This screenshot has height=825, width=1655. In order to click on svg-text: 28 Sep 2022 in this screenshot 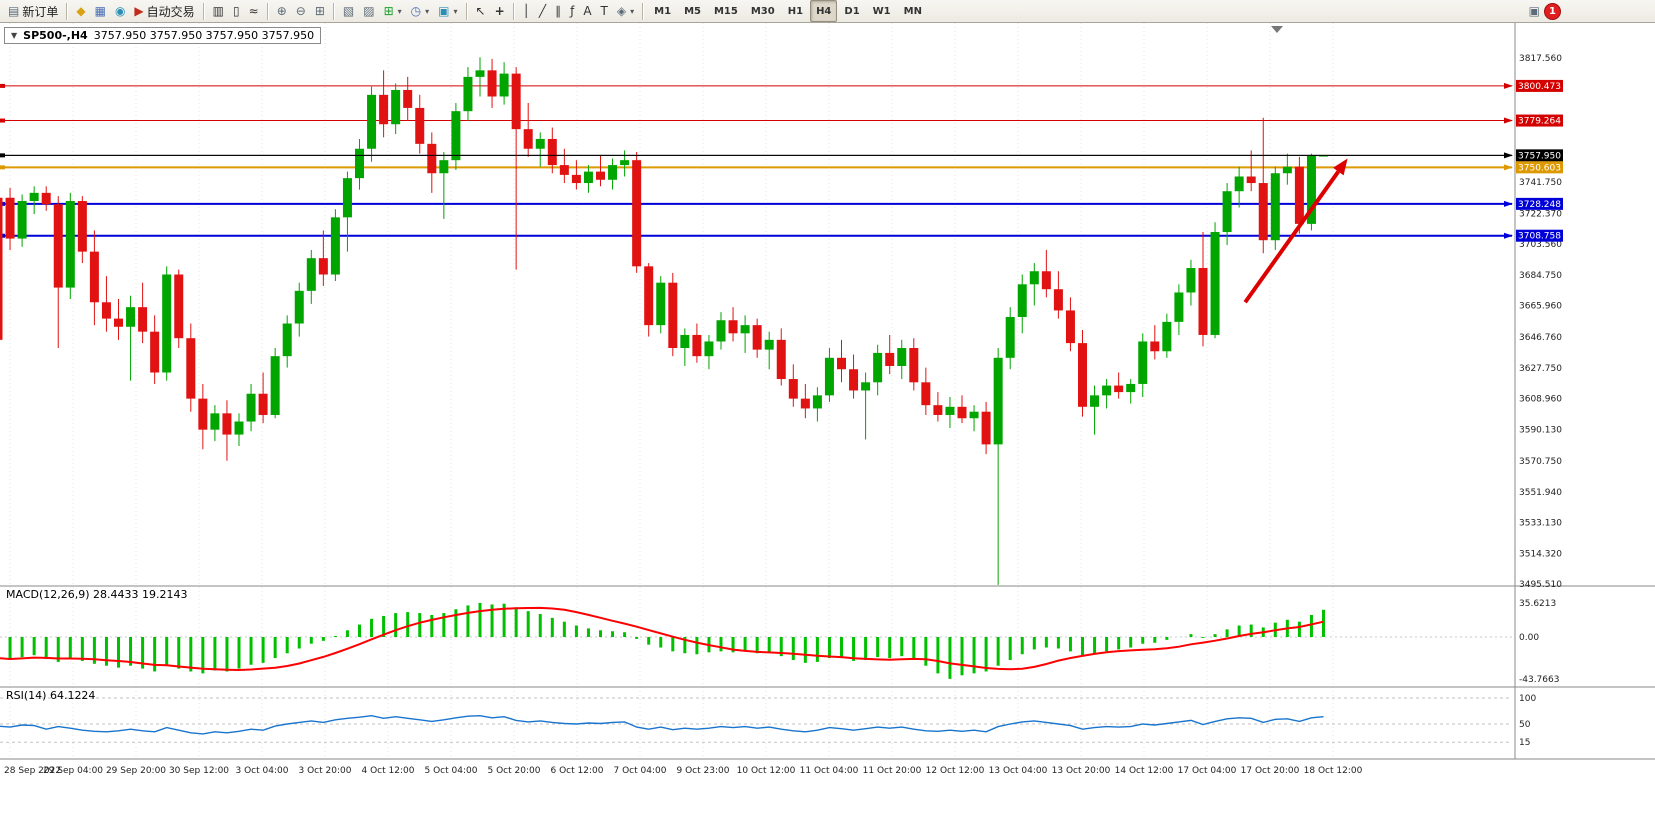, I will do `click(32, 771)`.